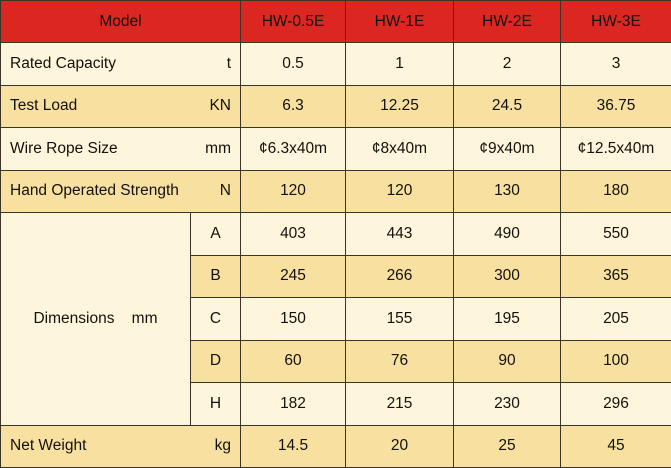 The height and width of the screenshot is (468, 671). What do you see at coordinates (293, 106) in the screenshot?
I see `cell-value: 6.3` at bounding box center [293, 106].